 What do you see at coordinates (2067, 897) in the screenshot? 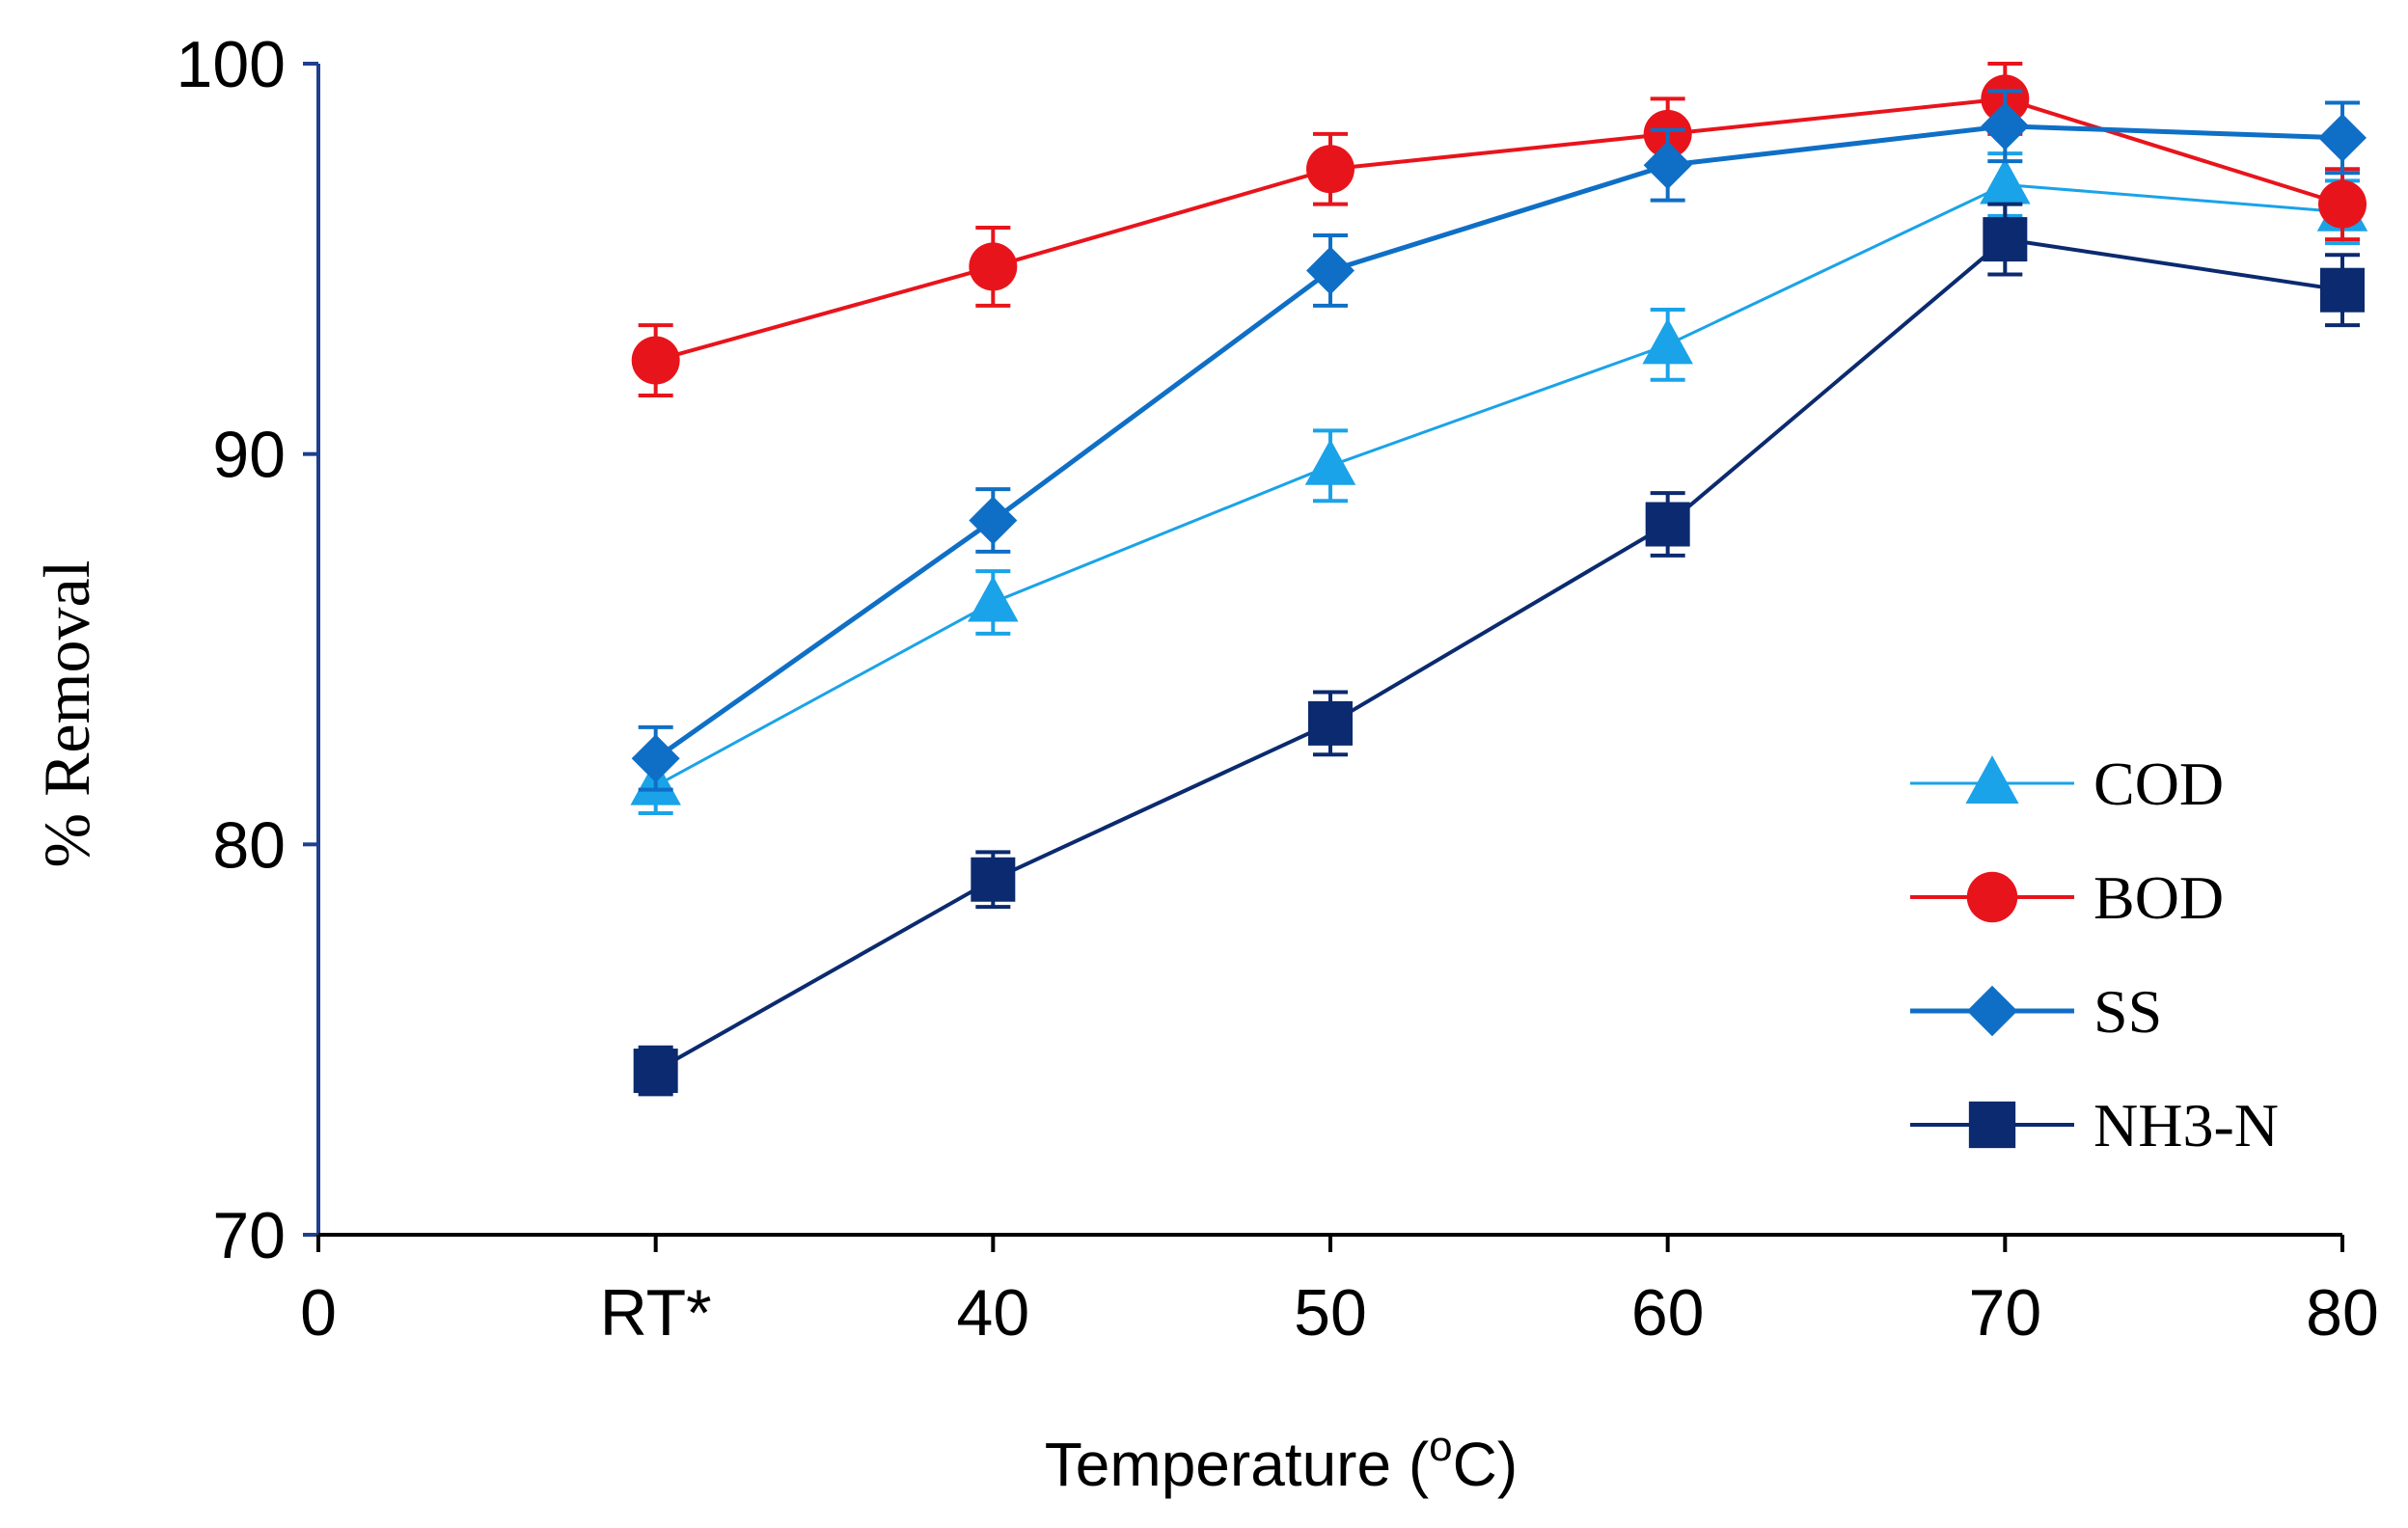
I see `legend-item-bod: BOD` at bounding box center [2067, 897].